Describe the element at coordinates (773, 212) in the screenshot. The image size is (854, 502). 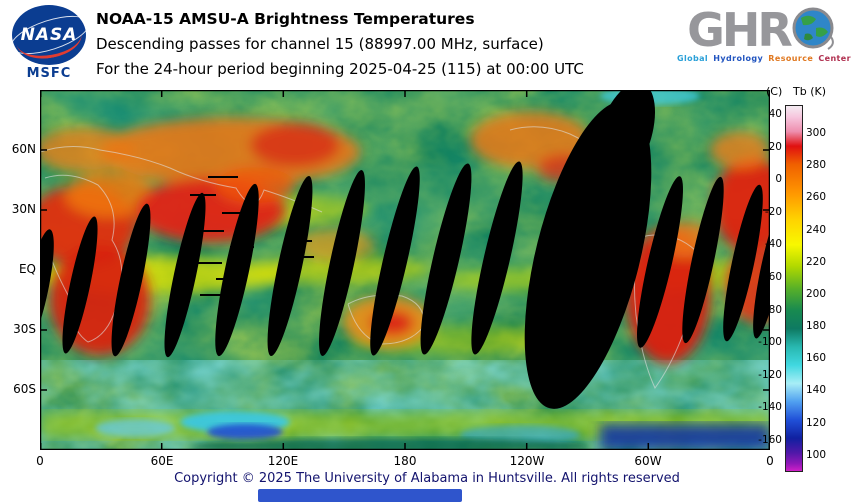
I see `colorbar-celsius-tick: -20` at that location.